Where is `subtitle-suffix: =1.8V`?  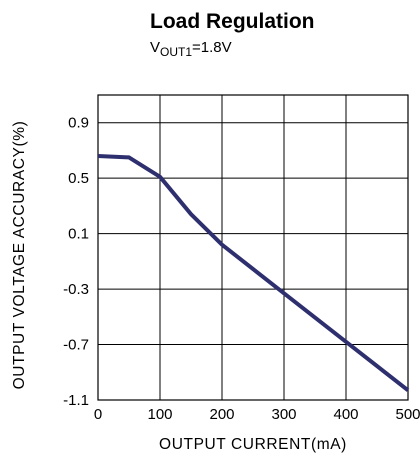 subtitle-suffix: =1.8V is located at coordinates (212, 47).